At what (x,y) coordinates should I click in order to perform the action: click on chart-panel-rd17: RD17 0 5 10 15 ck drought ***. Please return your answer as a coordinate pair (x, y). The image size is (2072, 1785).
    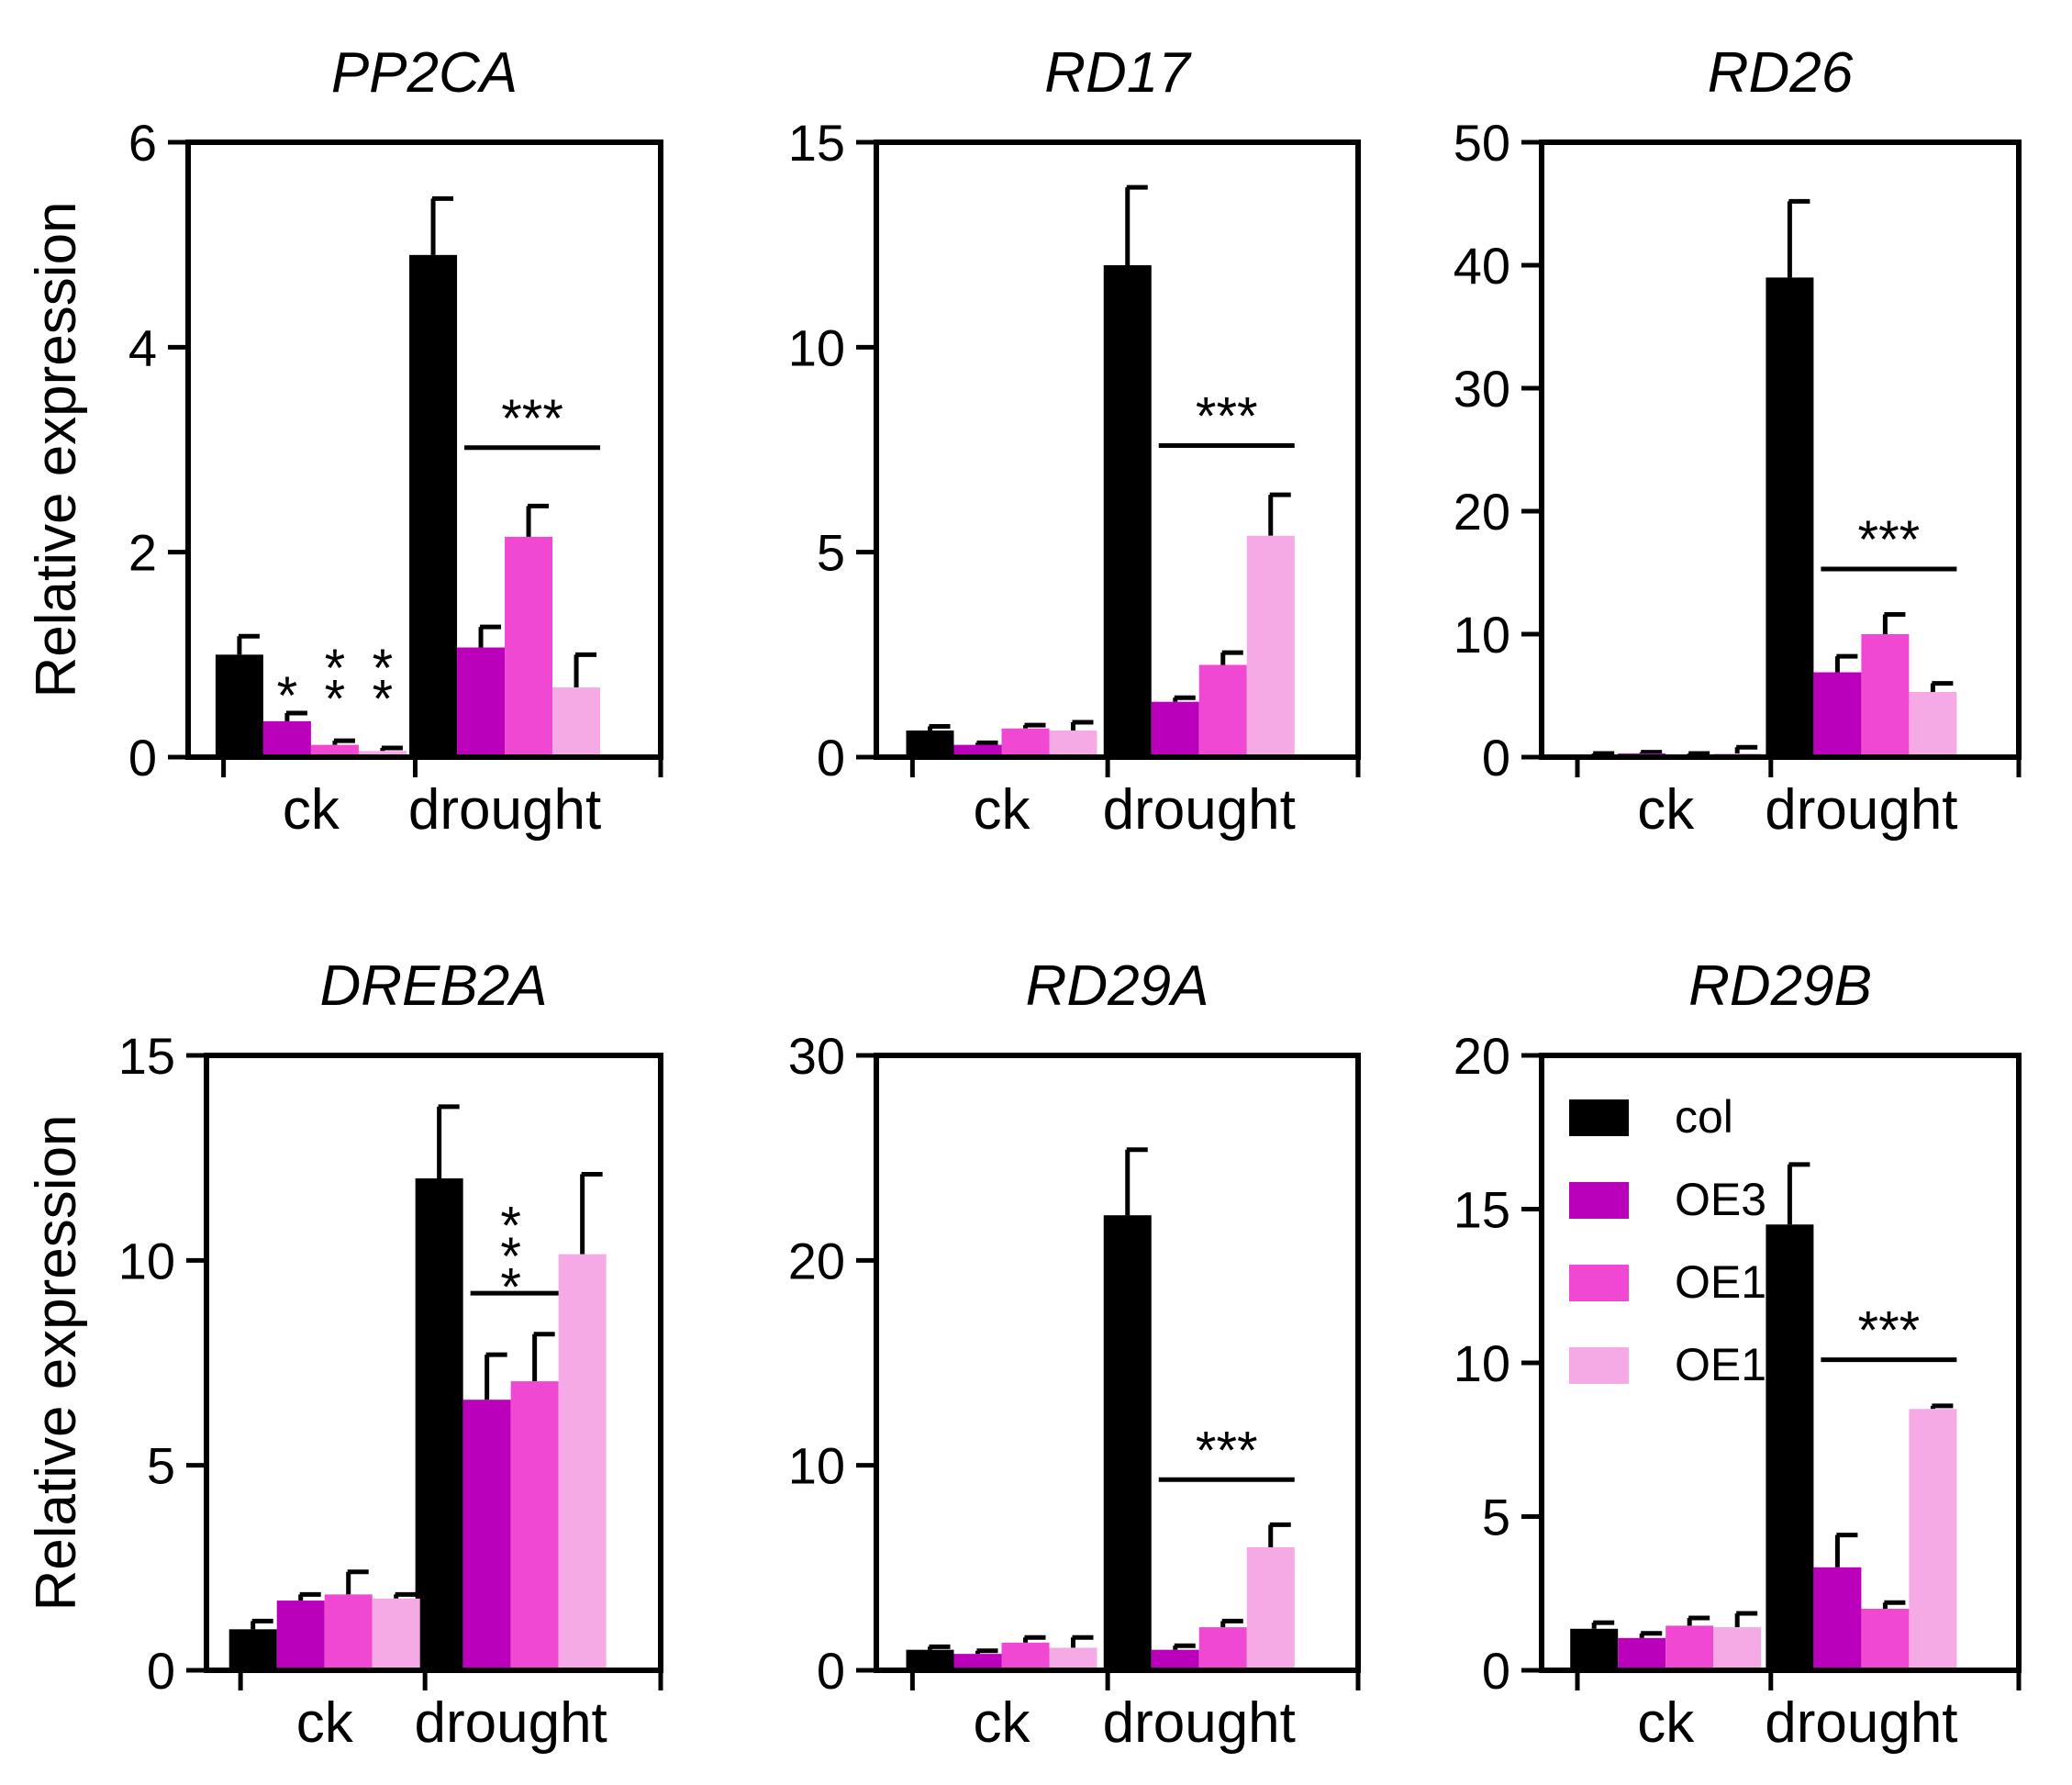
    Looking at the image, I should click on (1074, 441).